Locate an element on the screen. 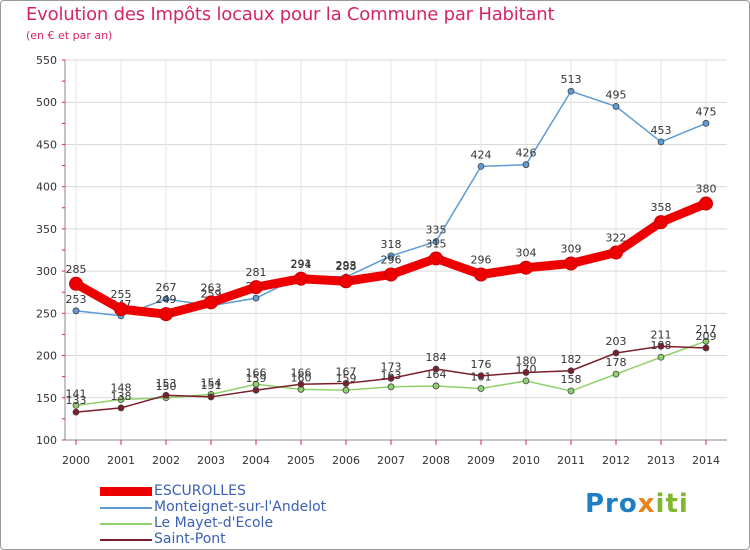  y-tick-label-250: 250 is located at coordinates (46, 313).